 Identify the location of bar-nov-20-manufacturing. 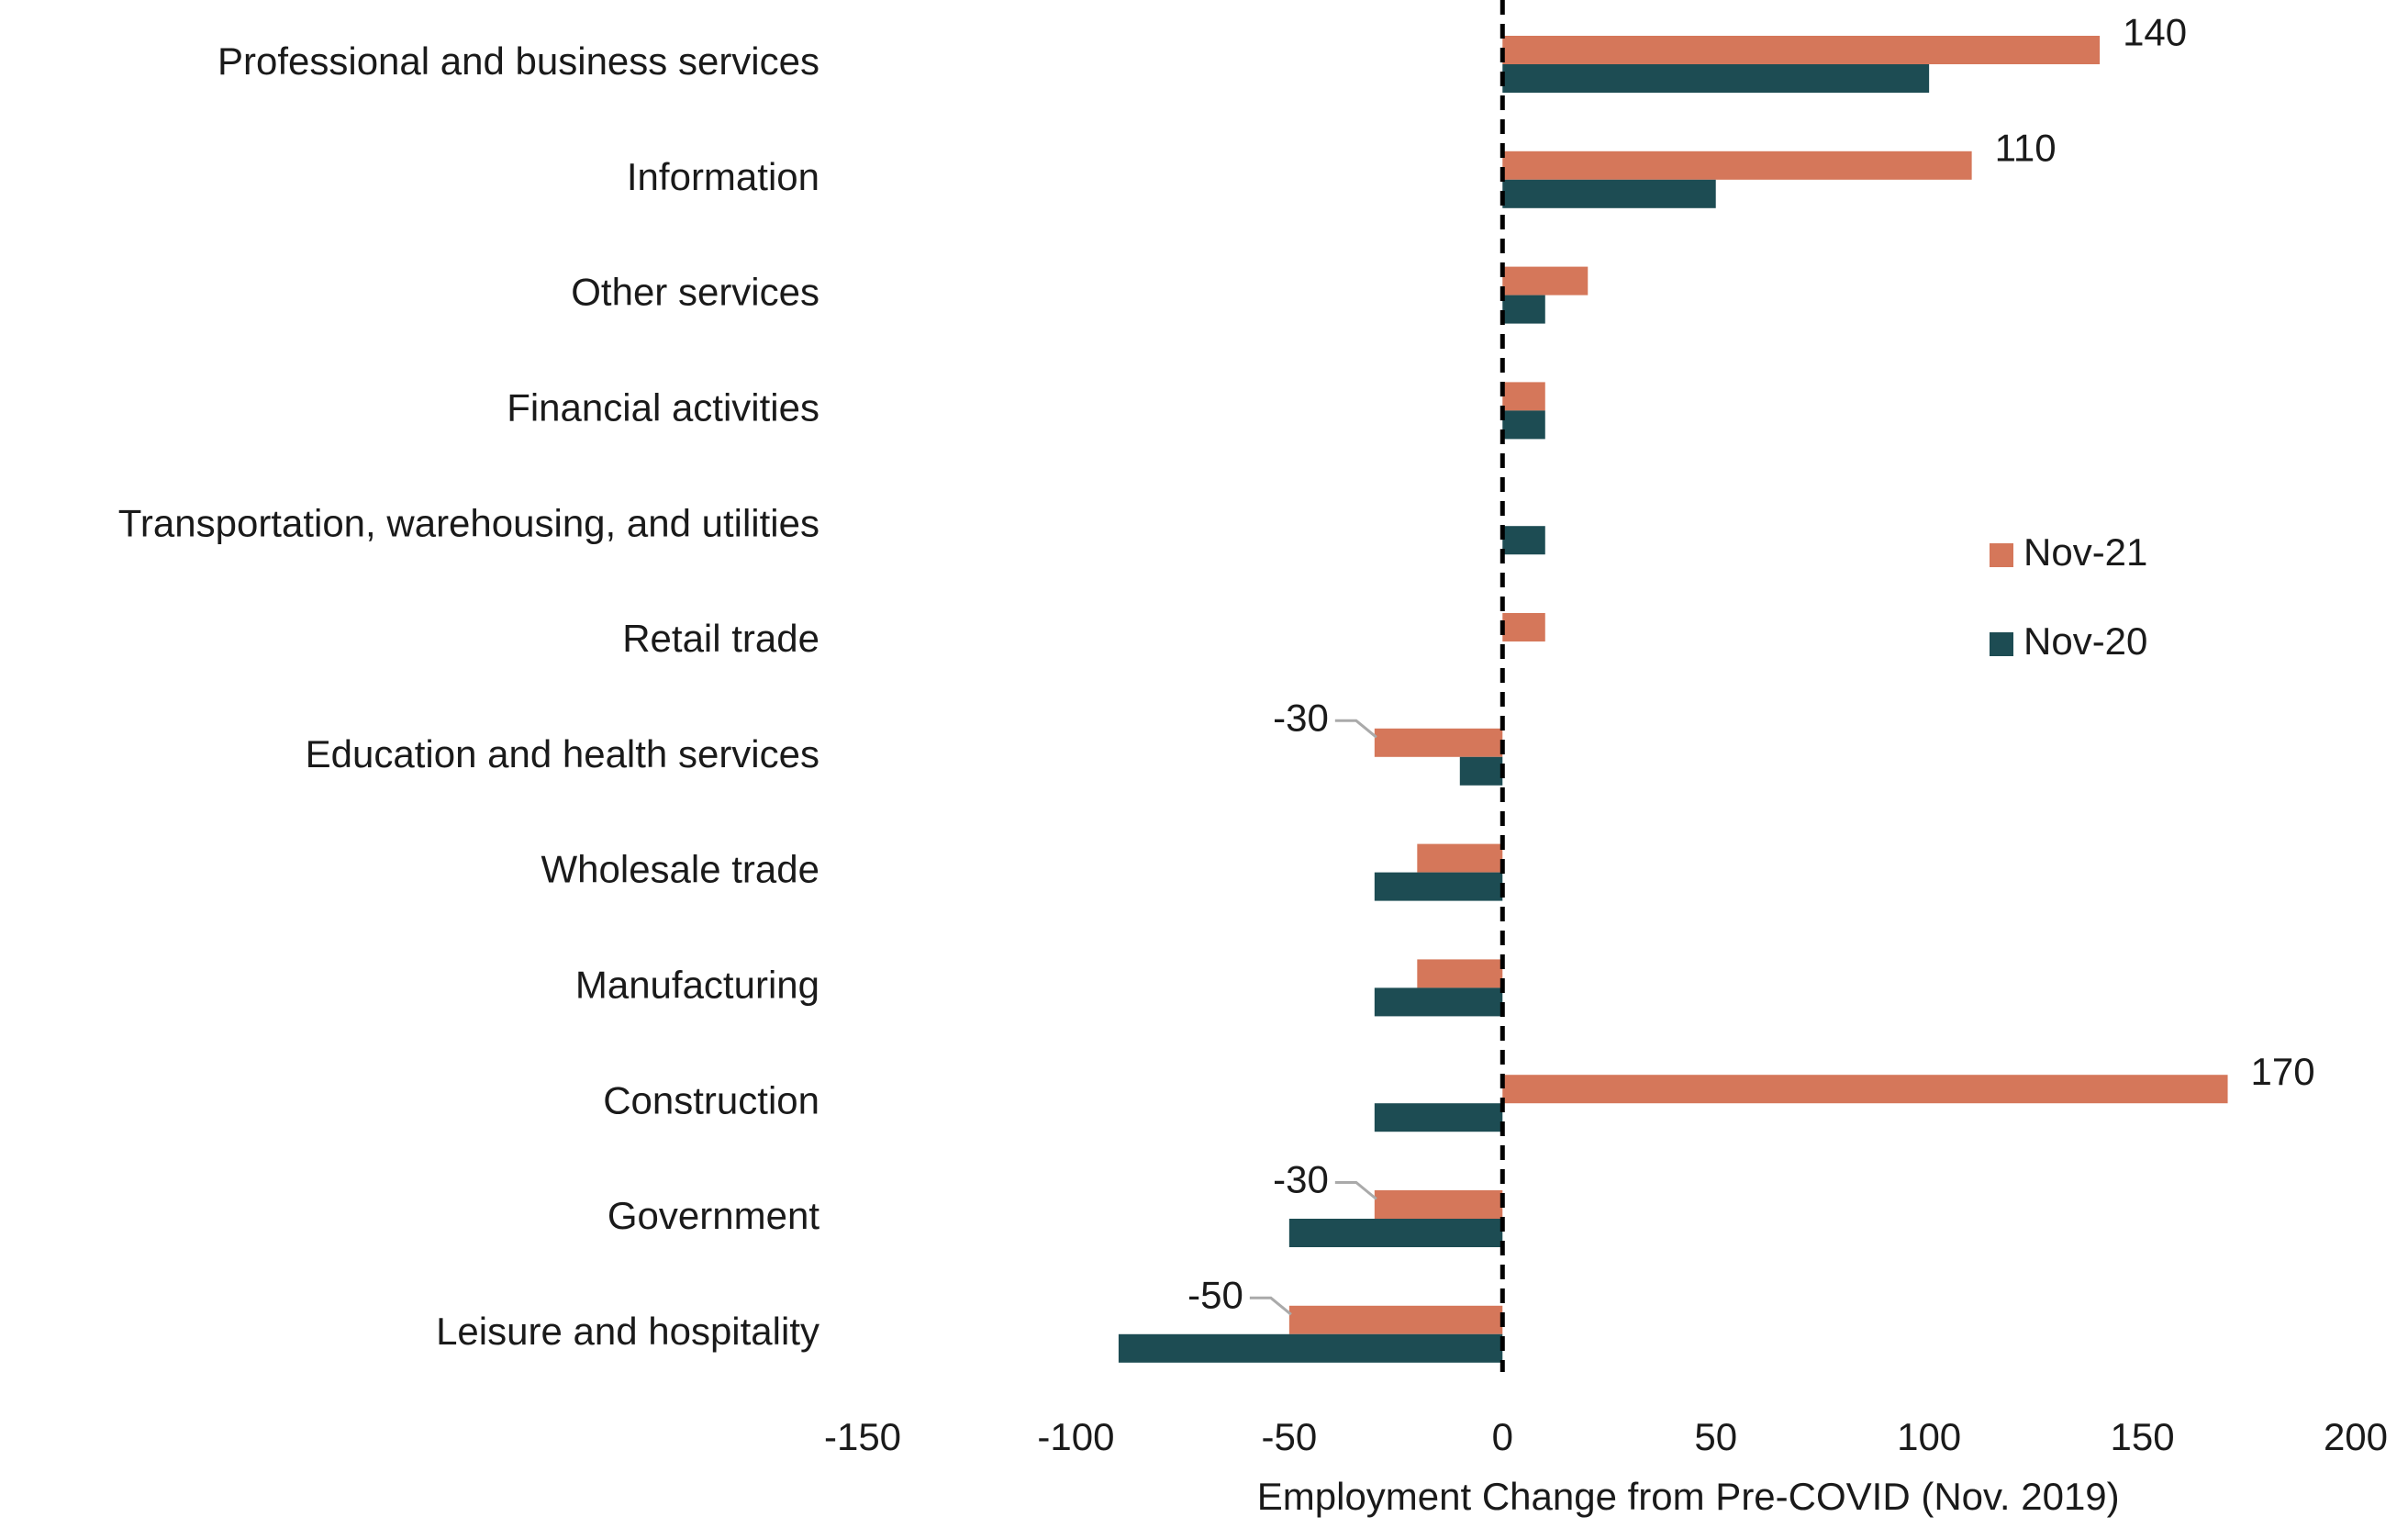
(1439, 1002).